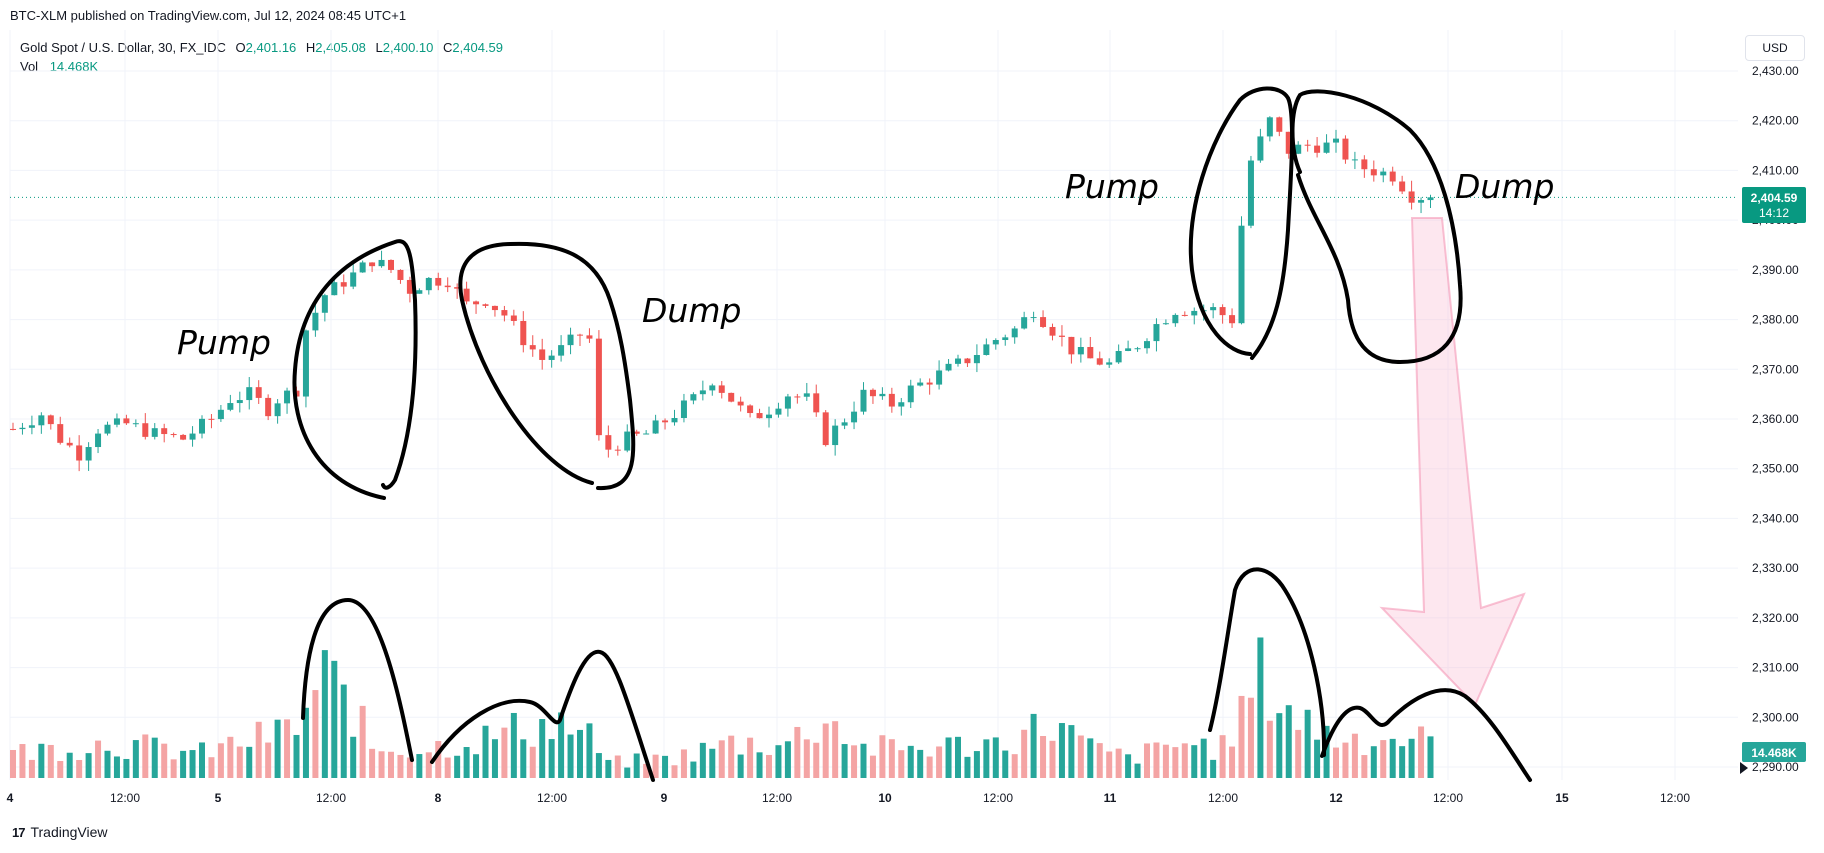 The width and height of the screenshot is (1824, 853). What do you see at coordinates (60, 832) in the screenshot?
I see `tradingview-brand: 17 TradingView` at bounding box center [60, 832].